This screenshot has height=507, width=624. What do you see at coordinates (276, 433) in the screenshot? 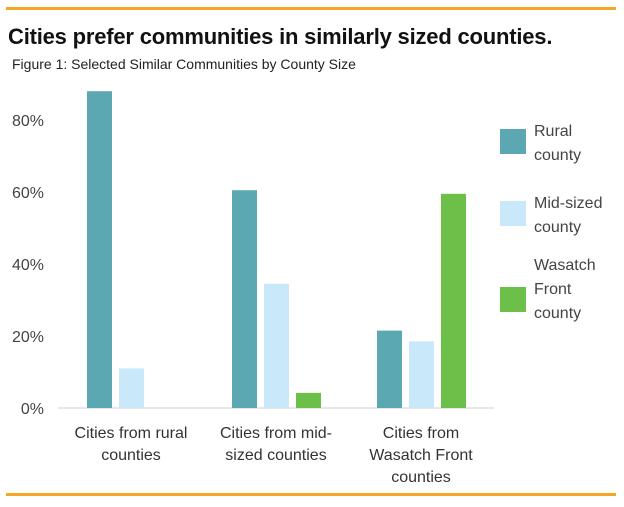
I see `category-label: Cities from mid-` at bounding box center [276, 433].